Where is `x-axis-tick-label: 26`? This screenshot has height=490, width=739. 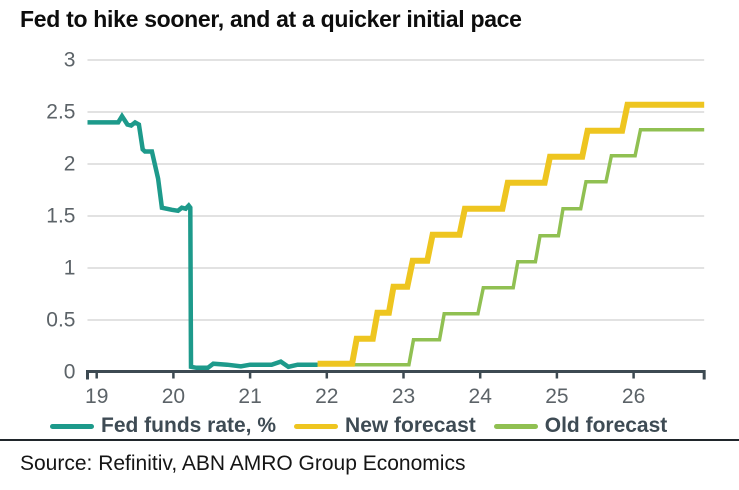
x-axis-tick-label: 26 is located at coordinates (633, 396).